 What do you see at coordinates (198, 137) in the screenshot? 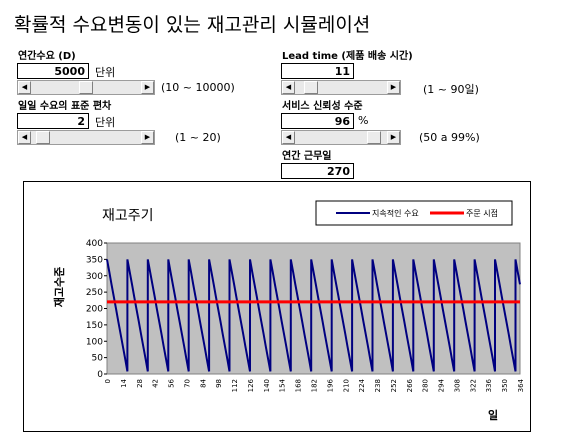
I see `daily-sd-range: (1 ~ 20)` at bounding box center [198, 137].